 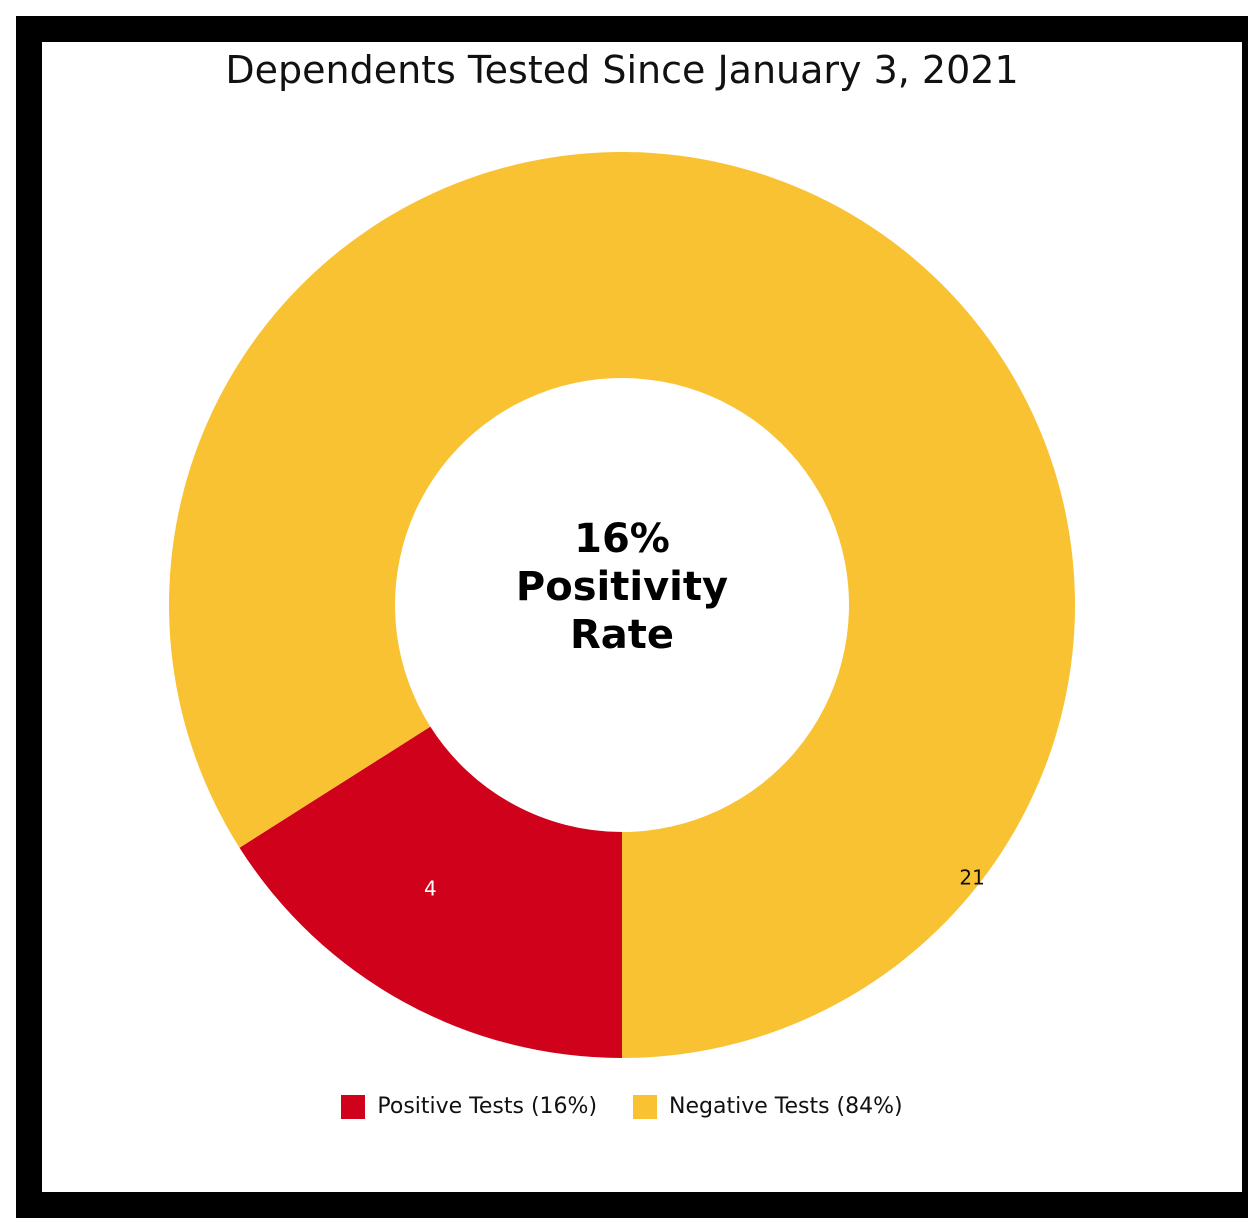 What do you see at coordinates (786, 1106) in the screenshot?
I see `legend-label-negative: Negative Tests (84%)` at bounding box center [786, 1106].